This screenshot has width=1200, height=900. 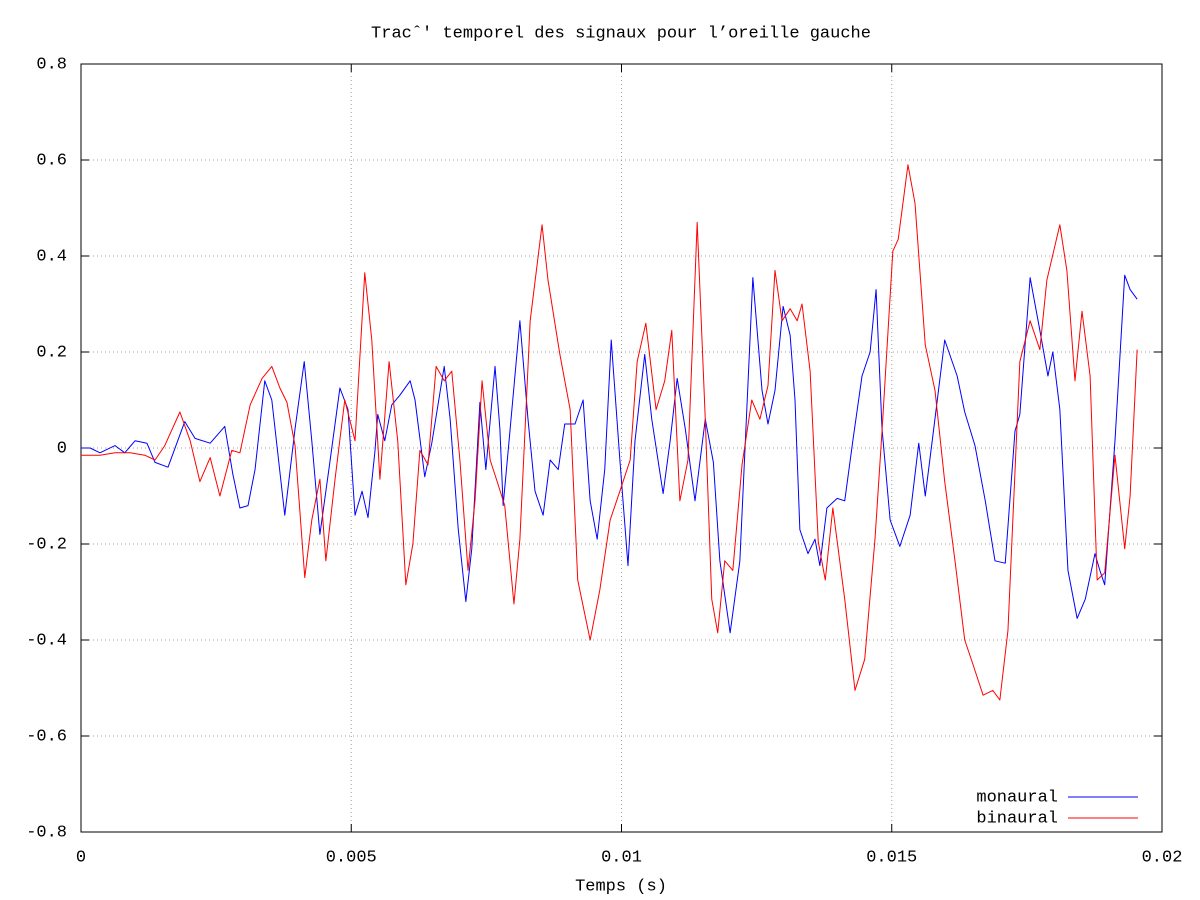 I want to click on x-tick-label: 0.015, so click(x=891, y=857).